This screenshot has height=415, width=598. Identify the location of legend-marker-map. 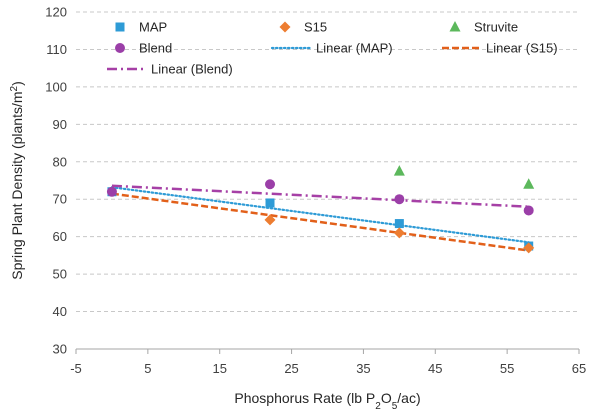
(120, 27).